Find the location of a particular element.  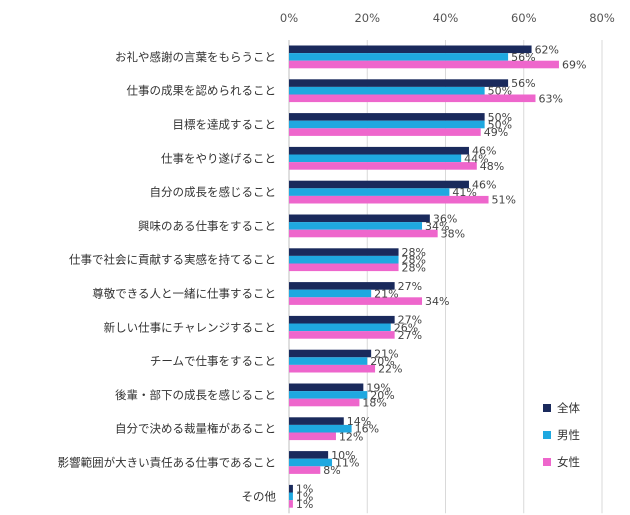

category-label: チームで仕事をすること is located at coordinates (213, 361).